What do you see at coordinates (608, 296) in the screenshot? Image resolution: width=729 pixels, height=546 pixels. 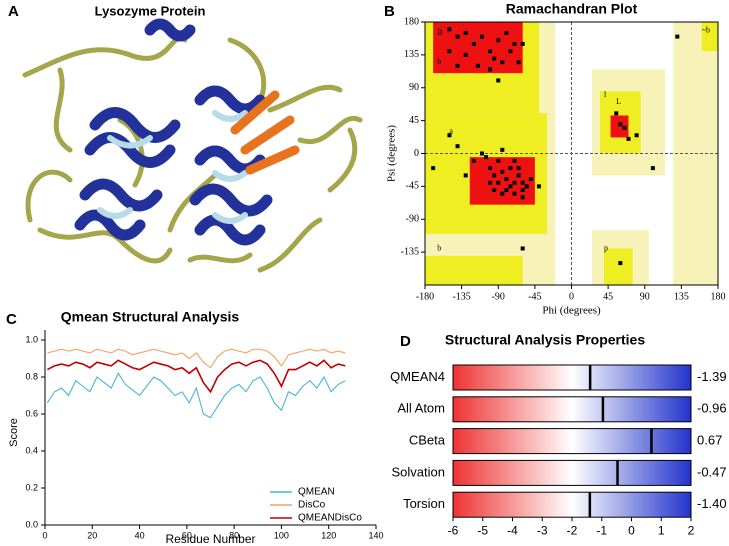 I see `x-tick-label: 45` at bounding box center [608, 296].